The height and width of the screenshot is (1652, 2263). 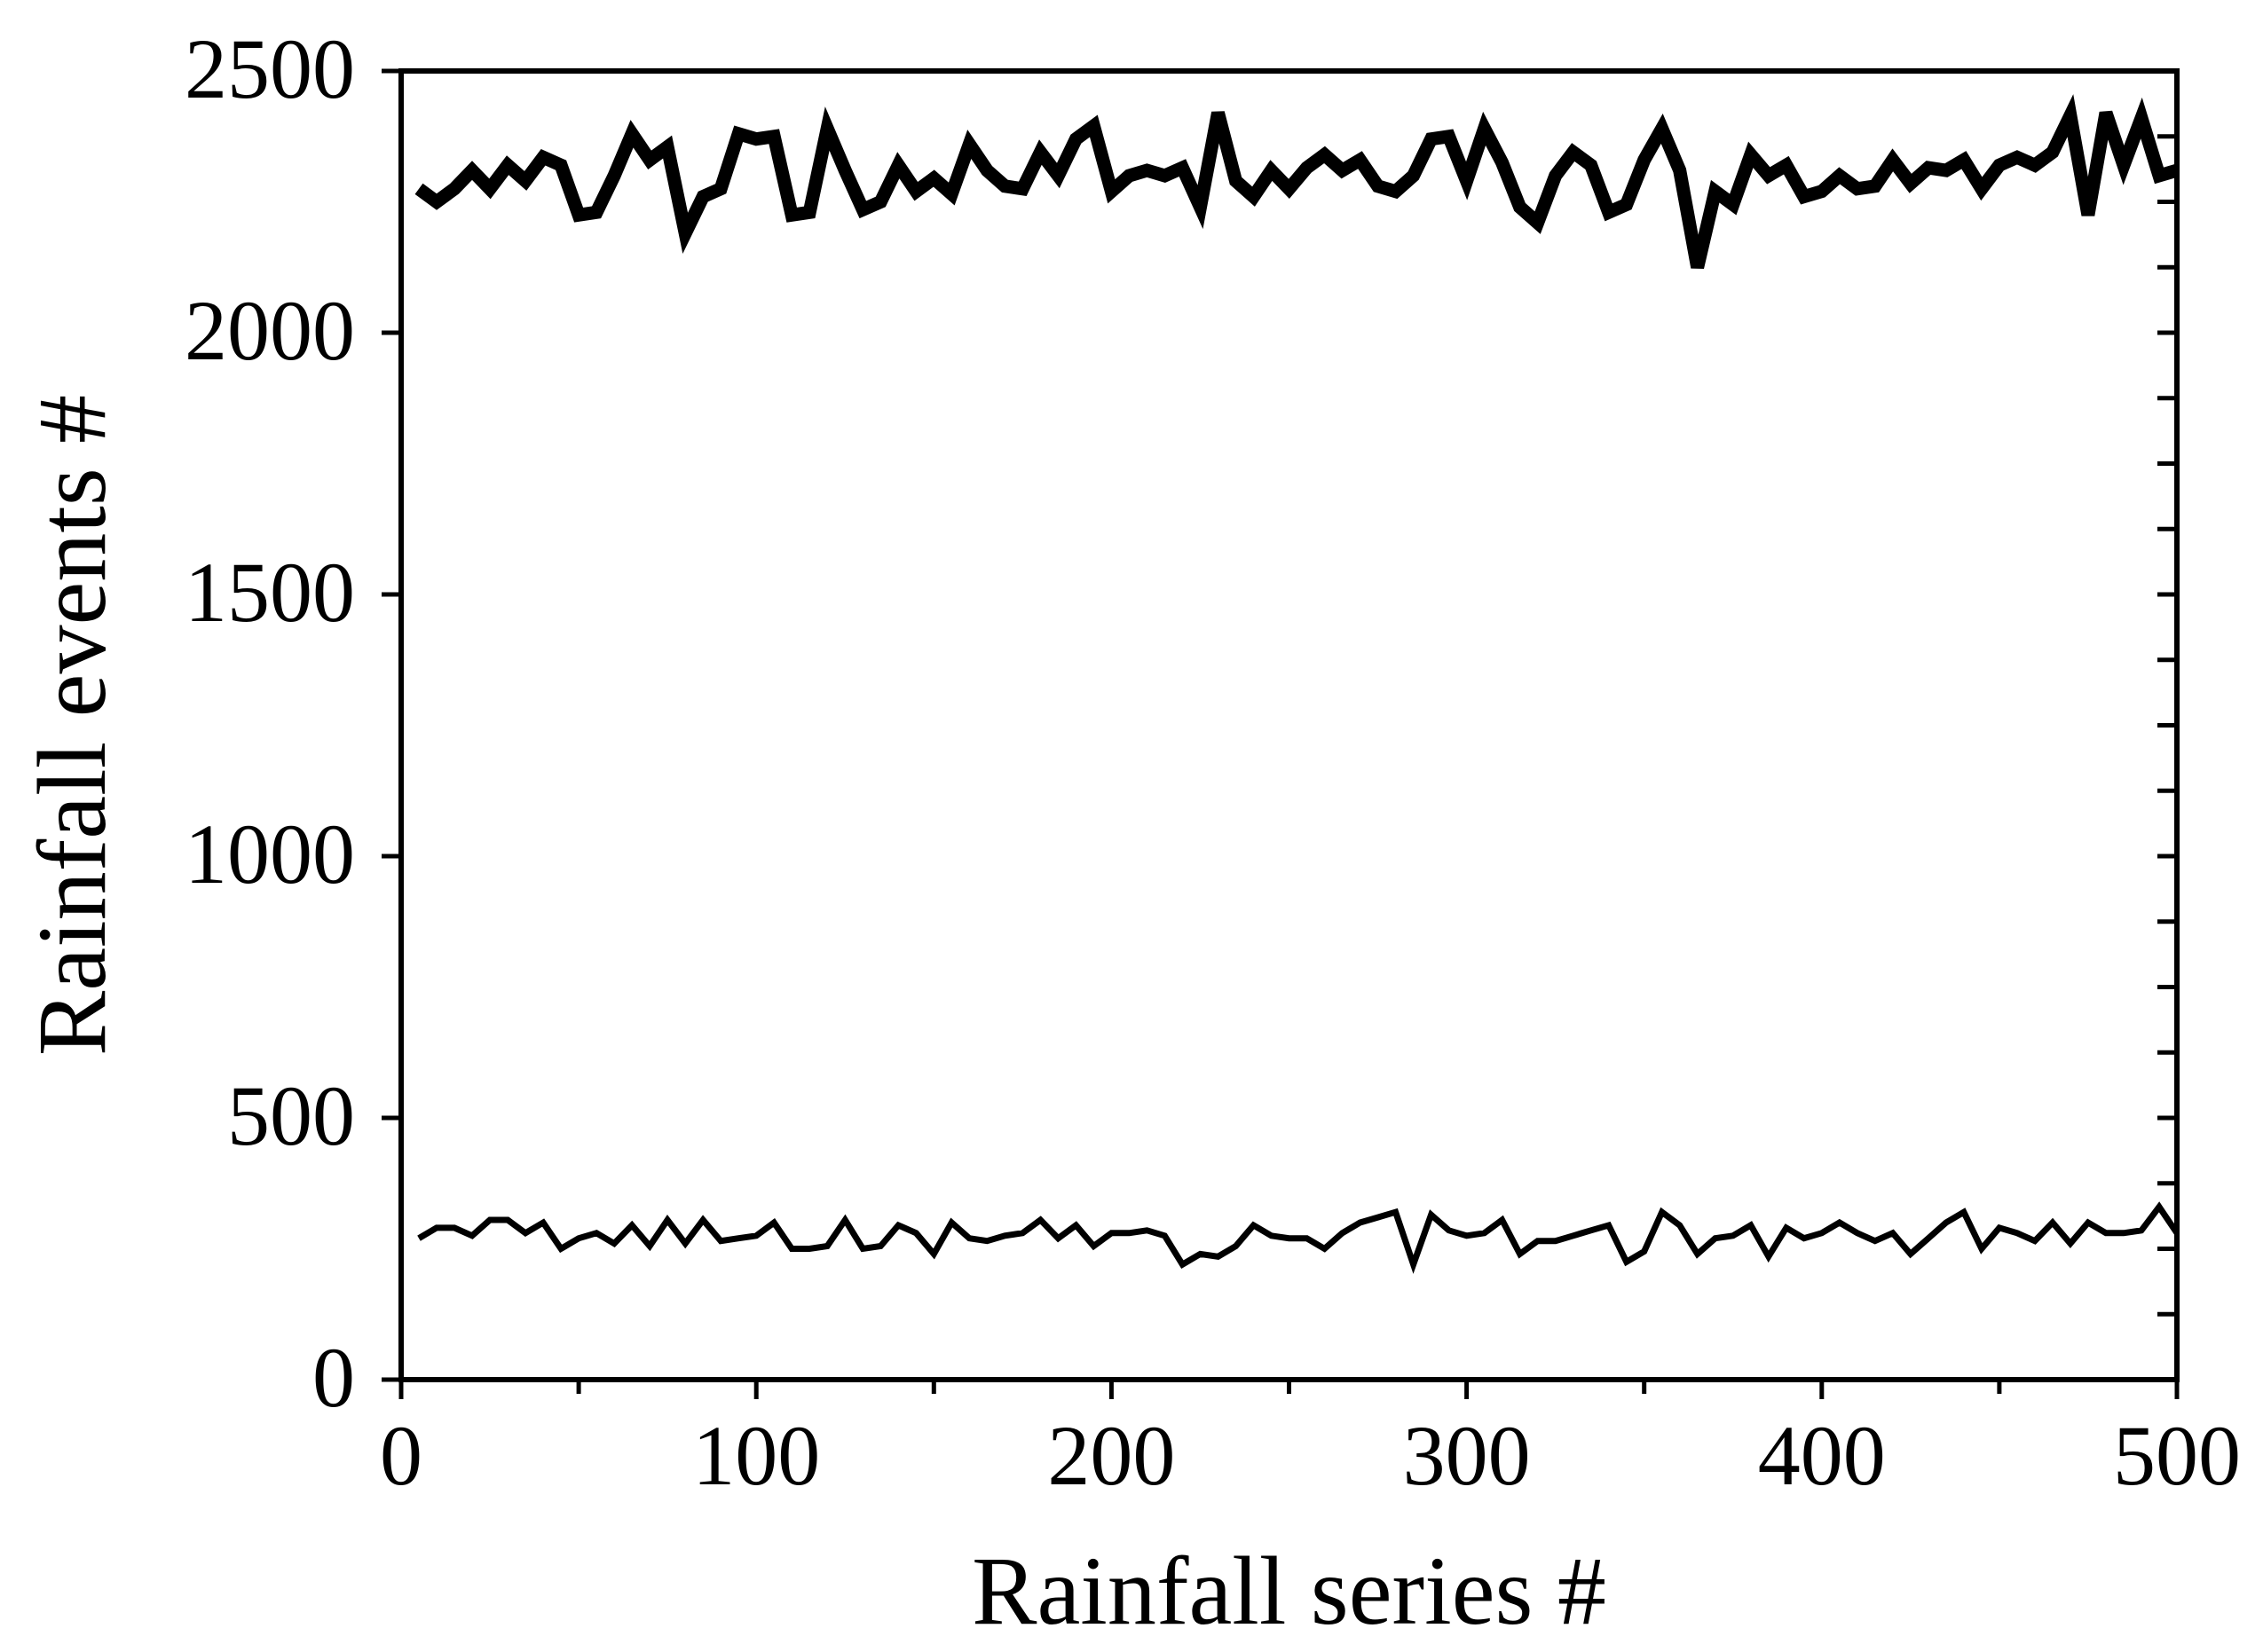 I want to click on y-axis-title: Rainfall events #, so click(x=72, y=725).